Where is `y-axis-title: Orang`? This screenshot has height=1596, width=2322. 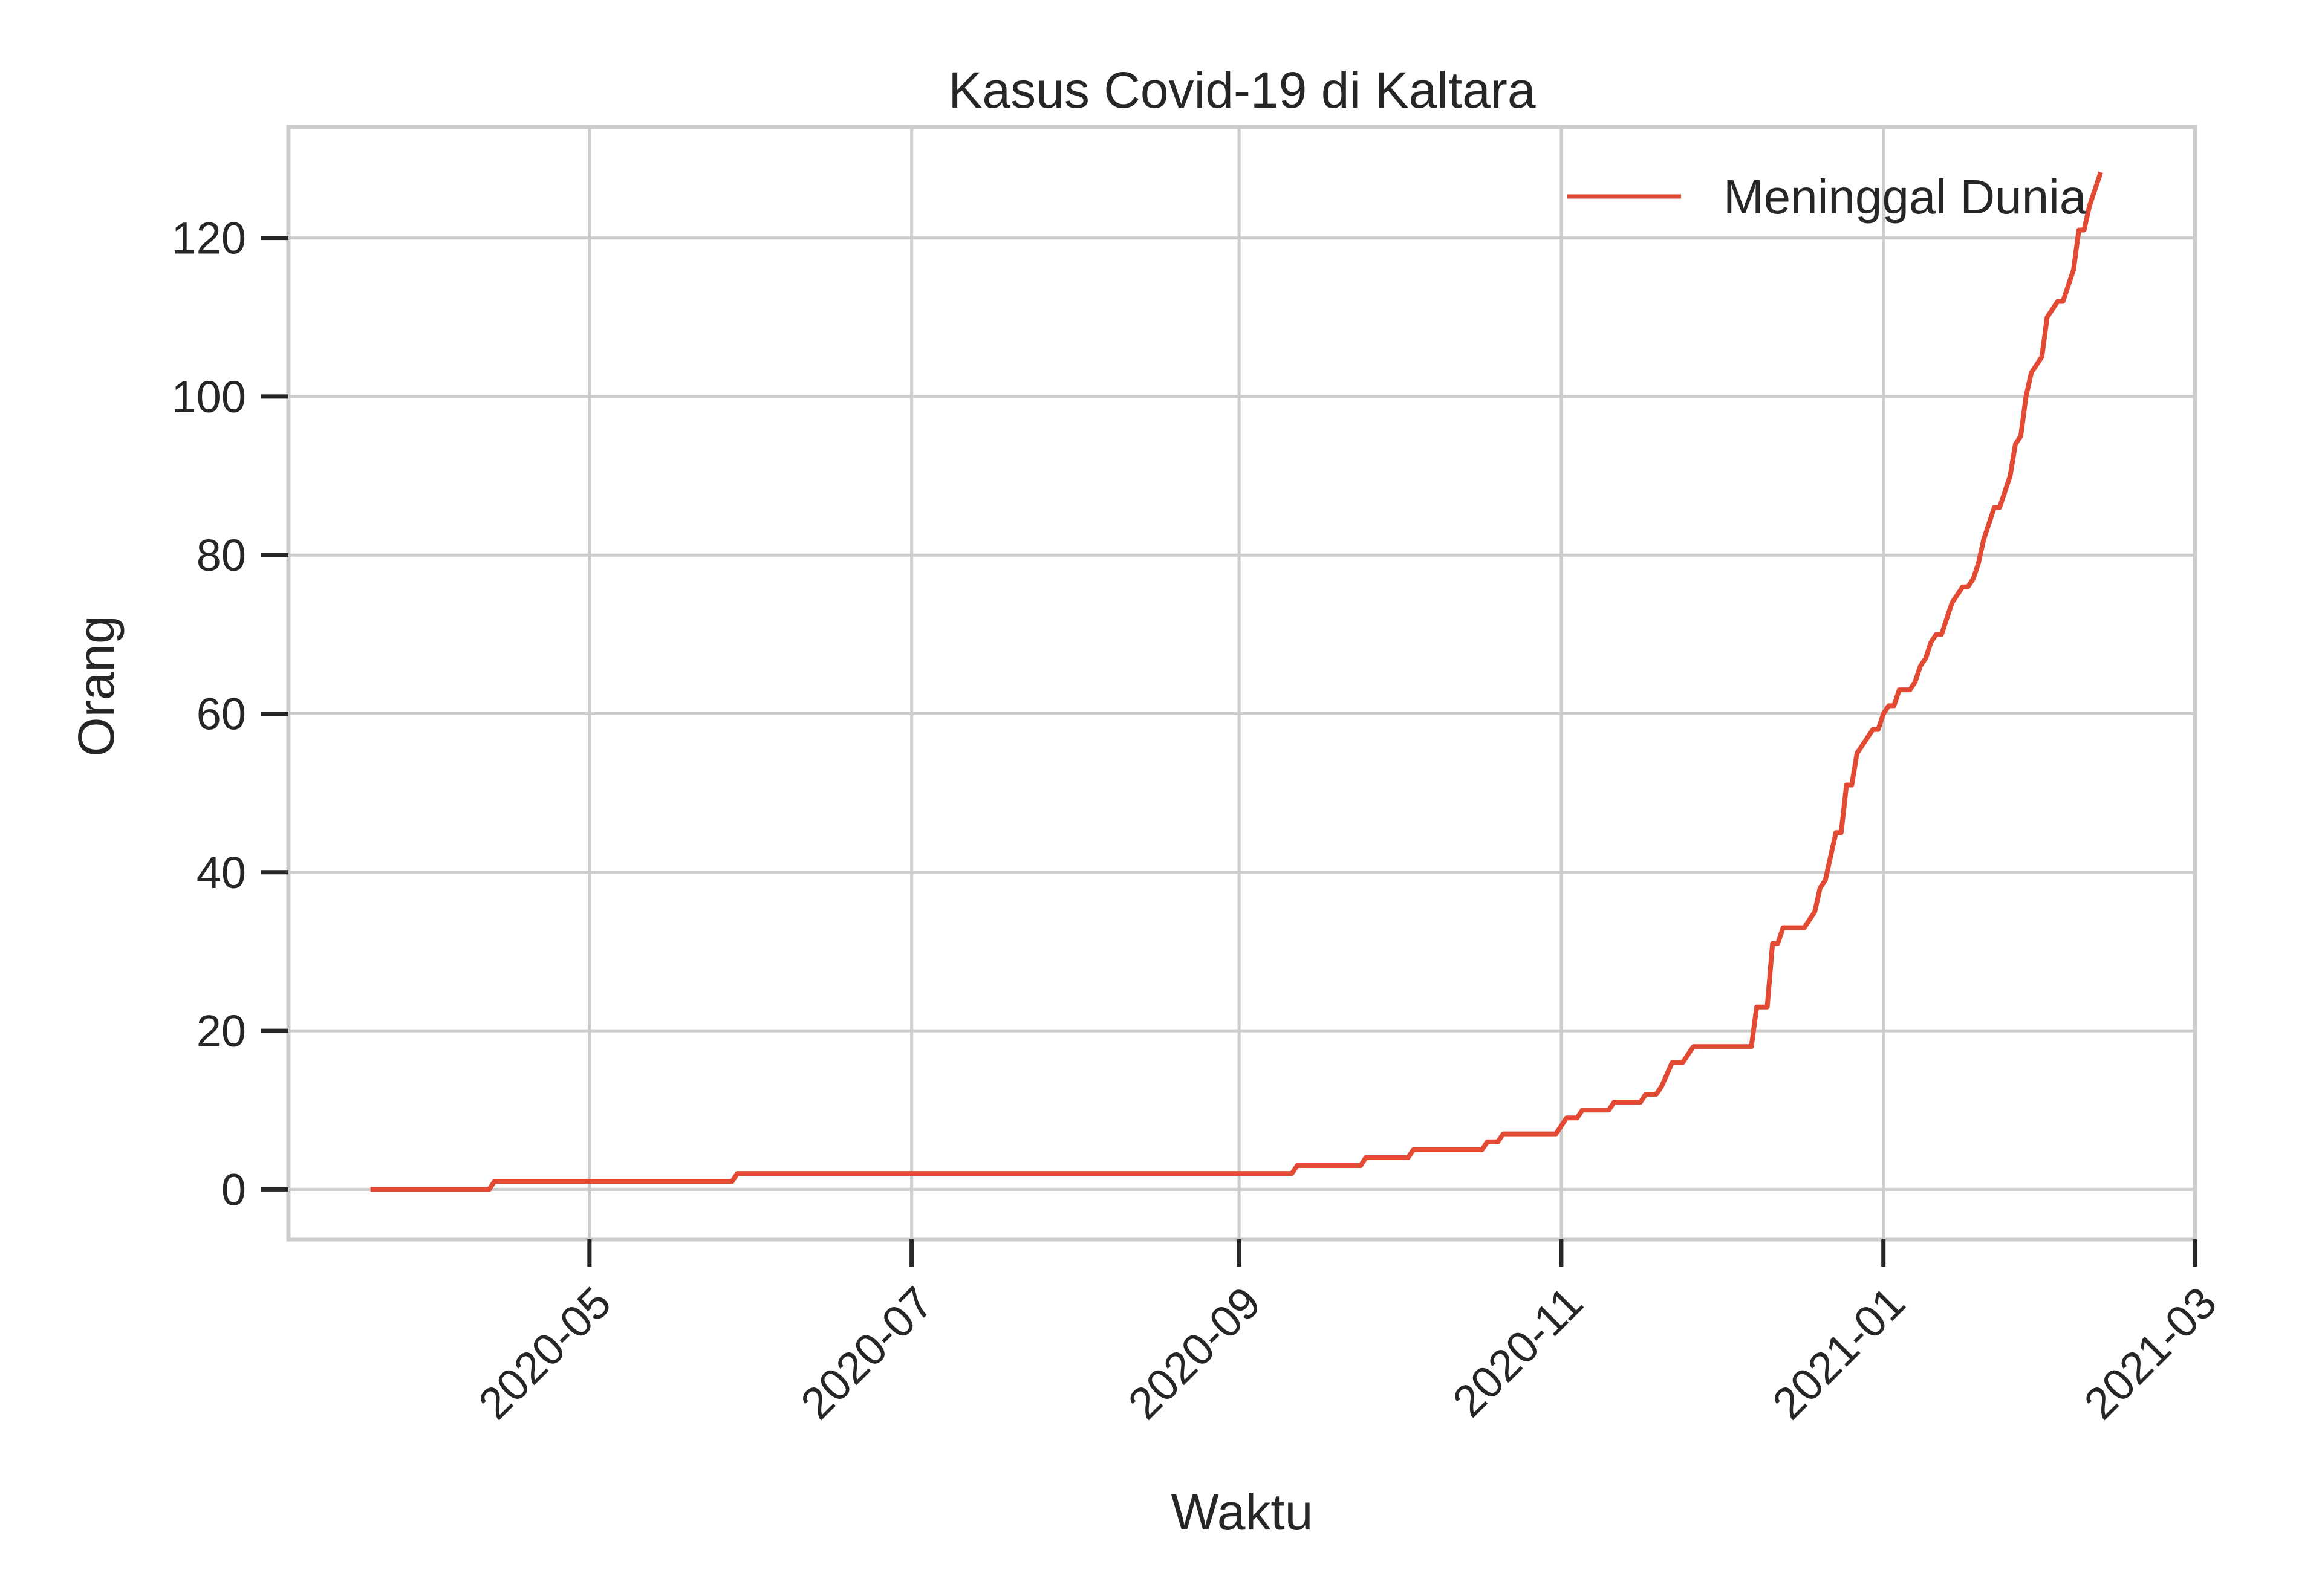
y-axis-title: Orang is located at coordinates (96, 685).